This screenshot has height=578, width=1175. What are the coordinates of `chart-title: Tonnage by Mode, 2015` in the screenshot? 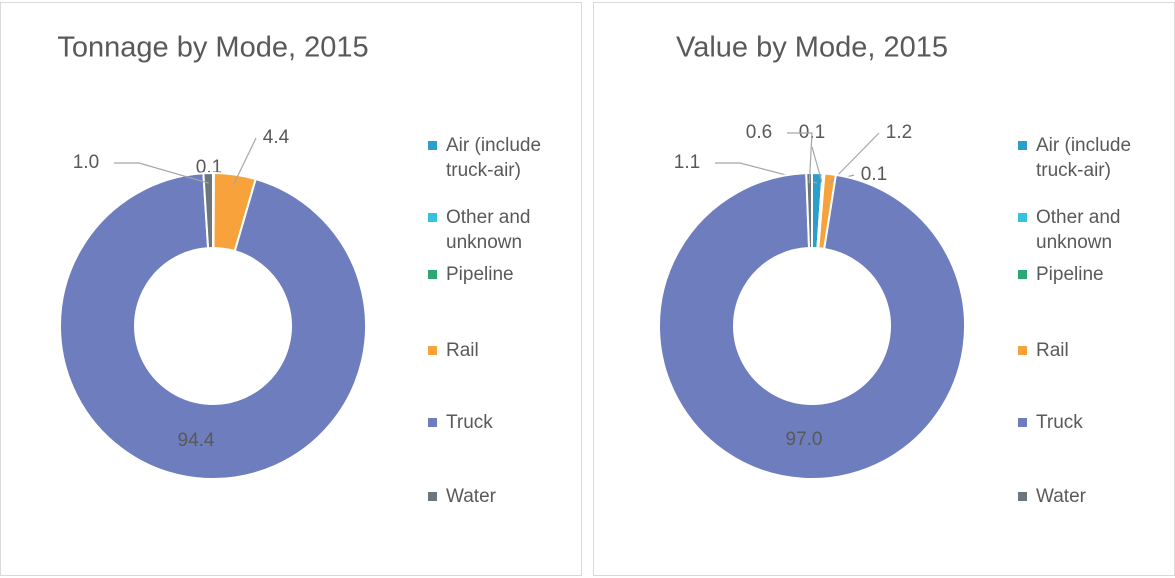 It's located at (212, 48).